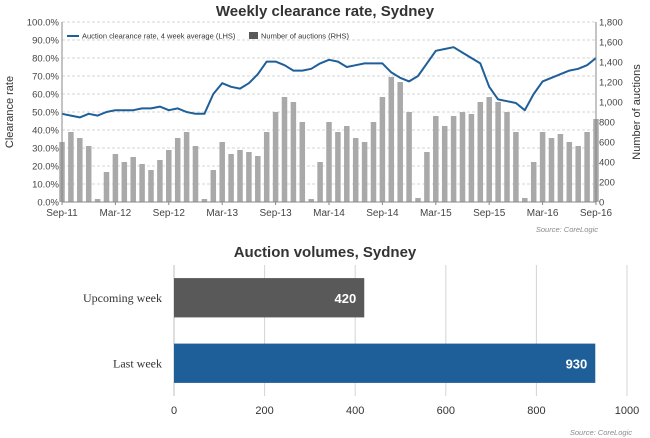 The image size is (650, 438). Describe the element at coordinates (355, 411) in the screenshot. I see `bottom-x-tick-label: 400` at that location.